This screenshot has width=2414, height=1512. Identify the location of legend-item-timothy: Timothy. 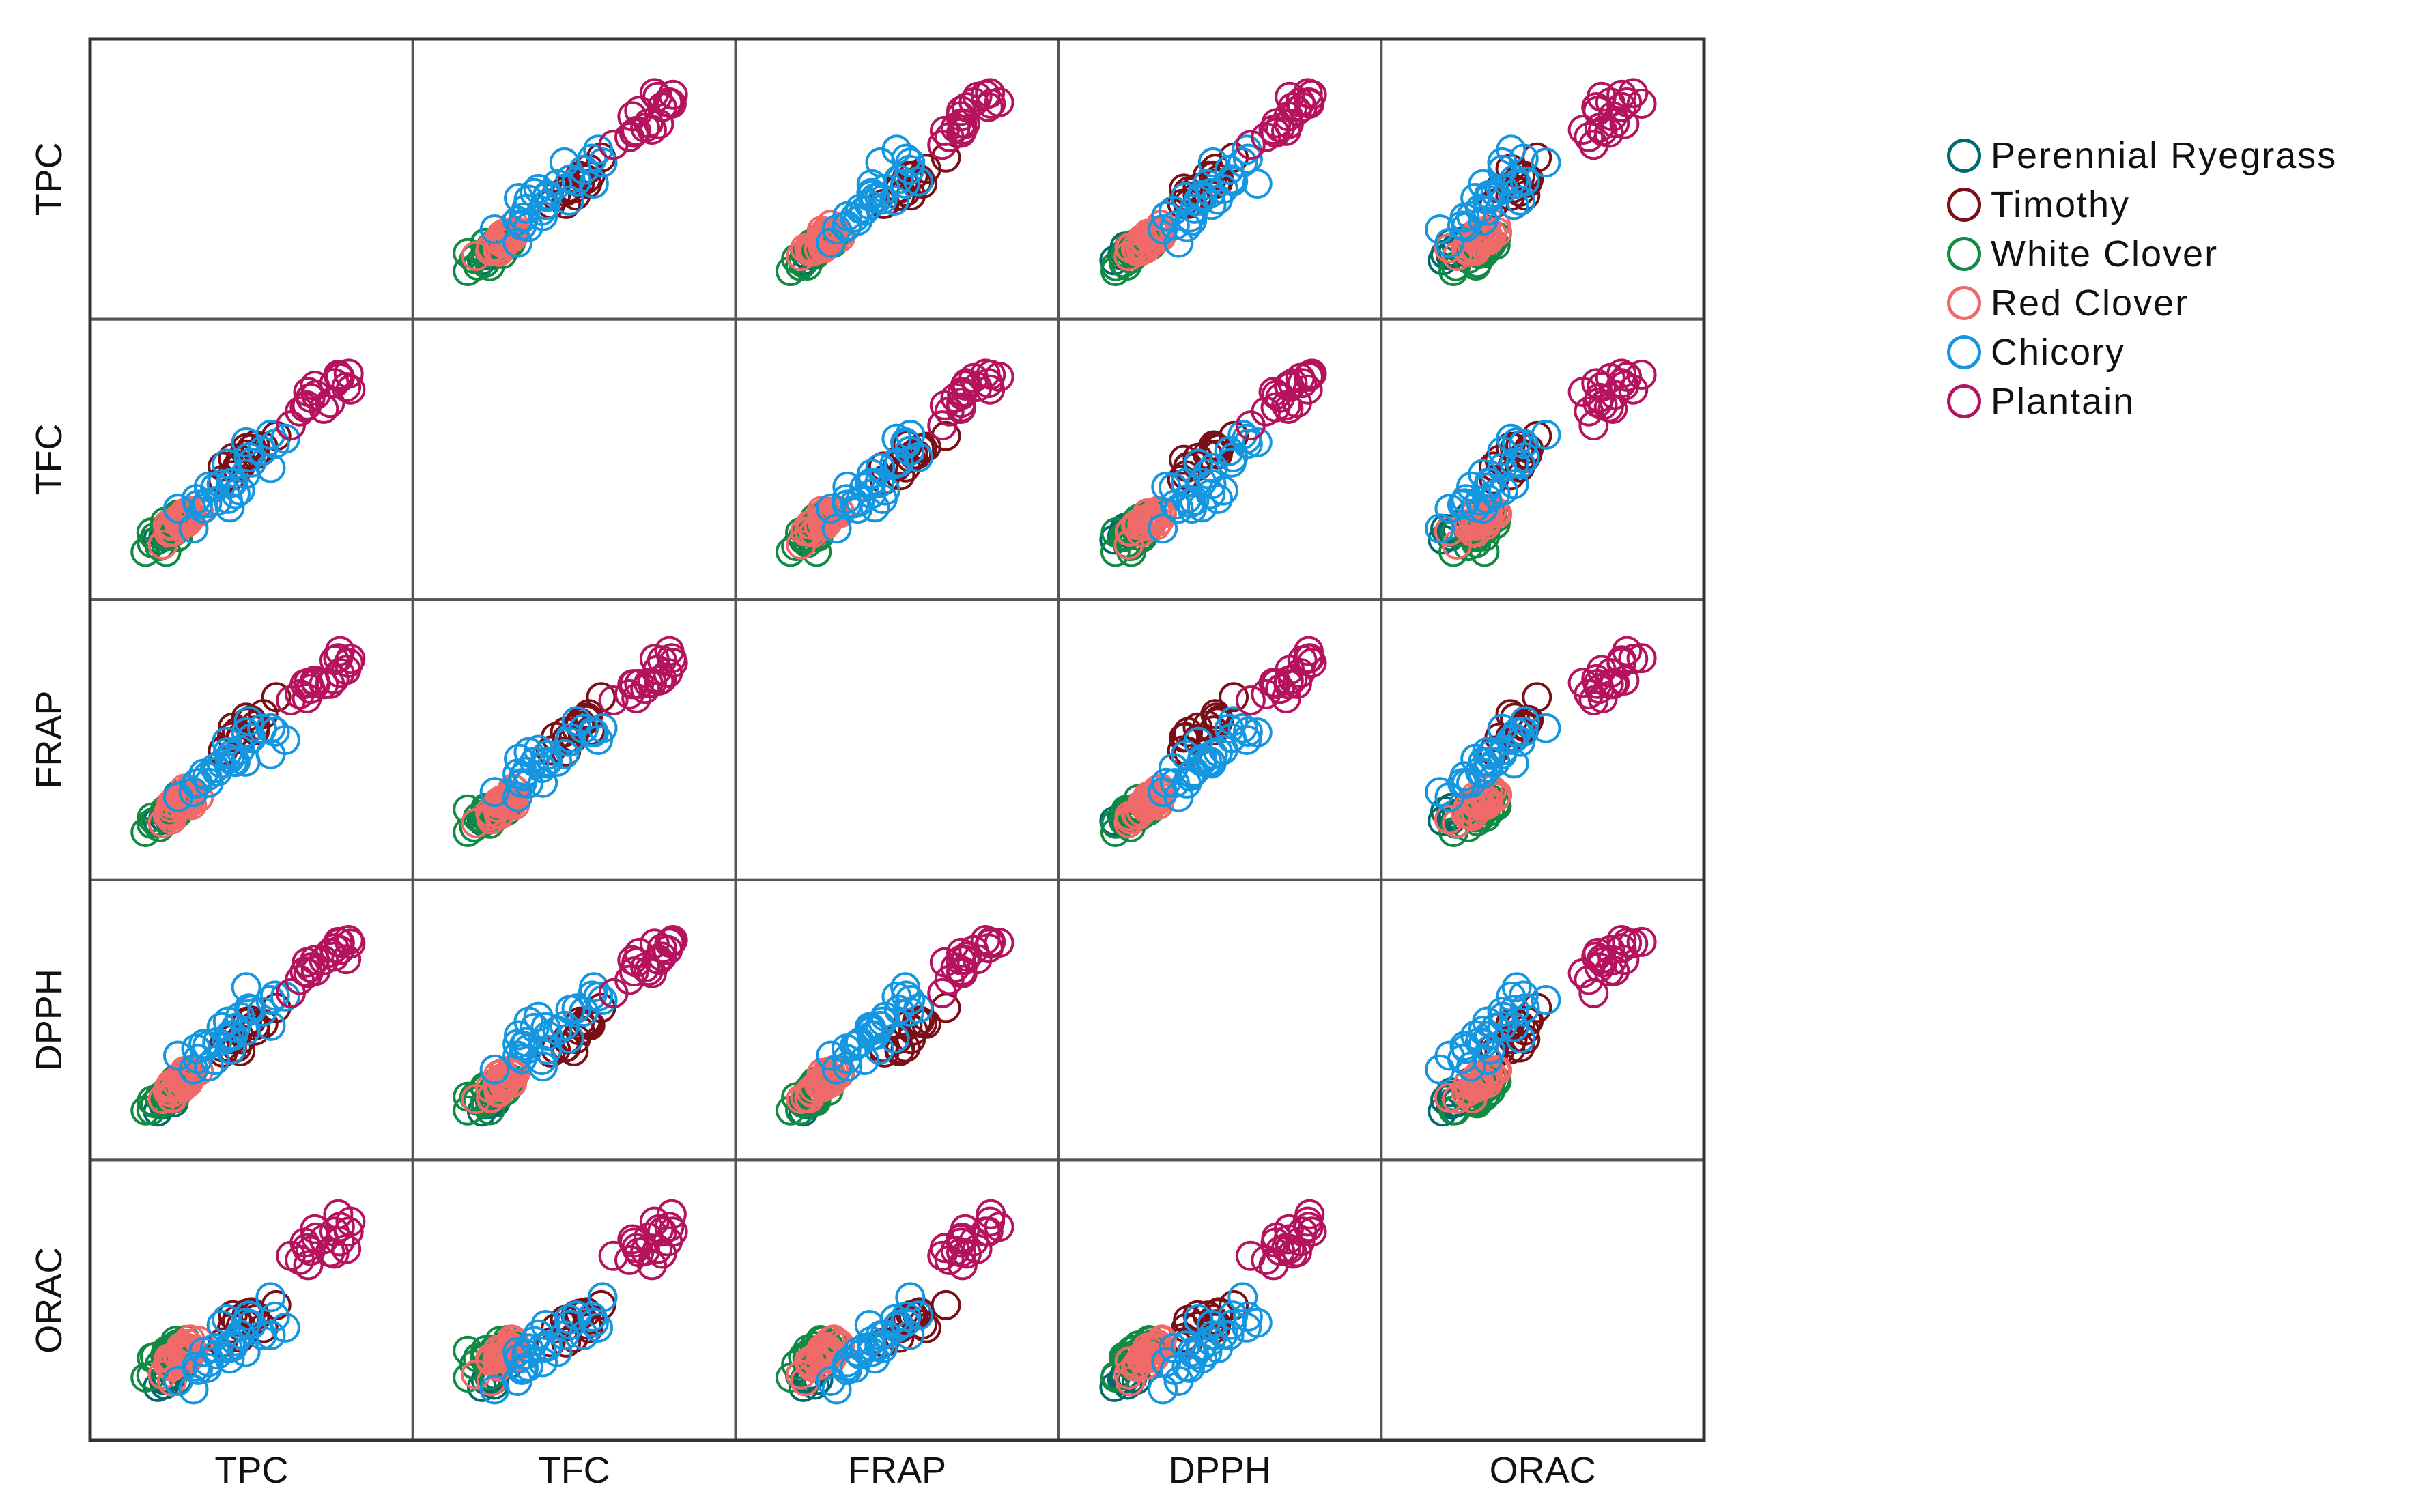
(2142, 204).